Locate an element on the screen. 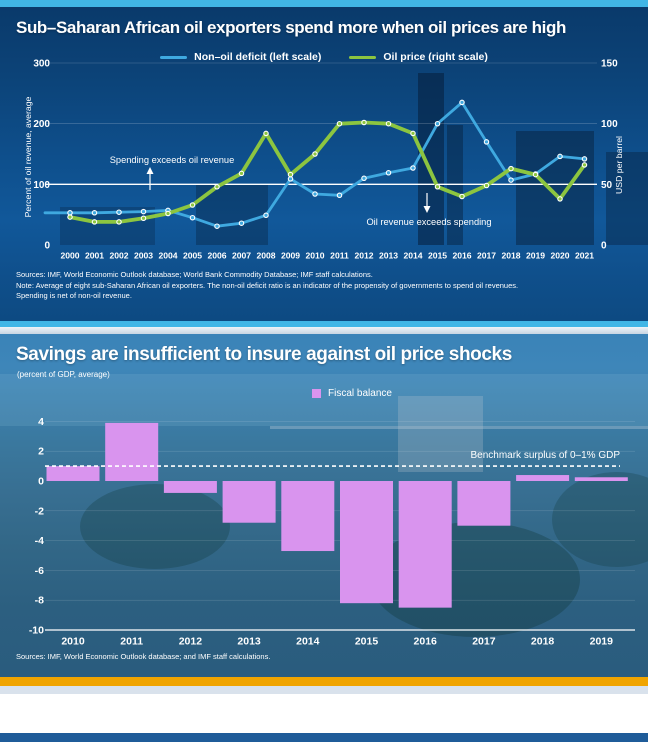 The width and height of the screenshot is (648, 742). panel-divider-accent is located at coordinates (324, 324).